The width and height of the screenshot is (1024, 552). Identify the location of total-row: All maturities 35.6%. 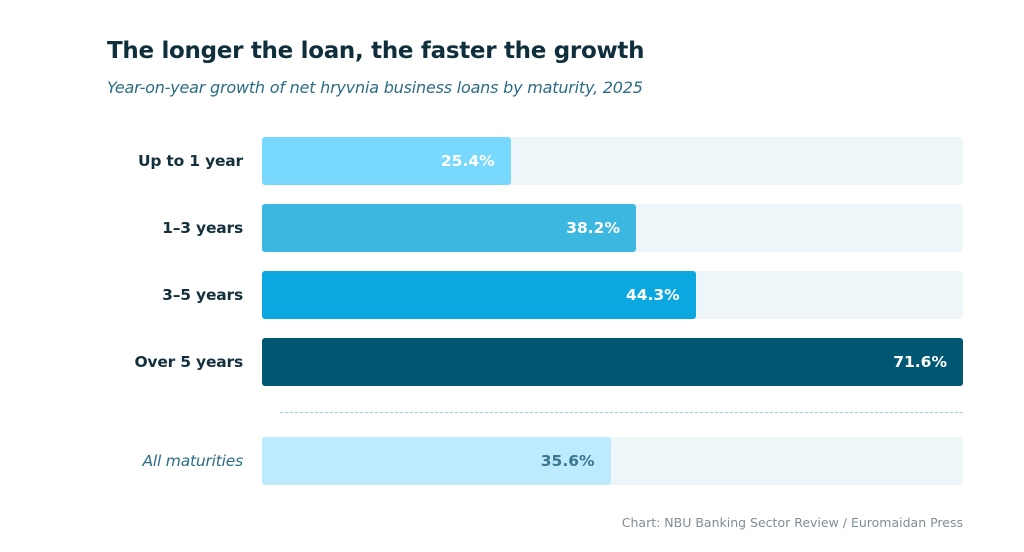
(512, 461).